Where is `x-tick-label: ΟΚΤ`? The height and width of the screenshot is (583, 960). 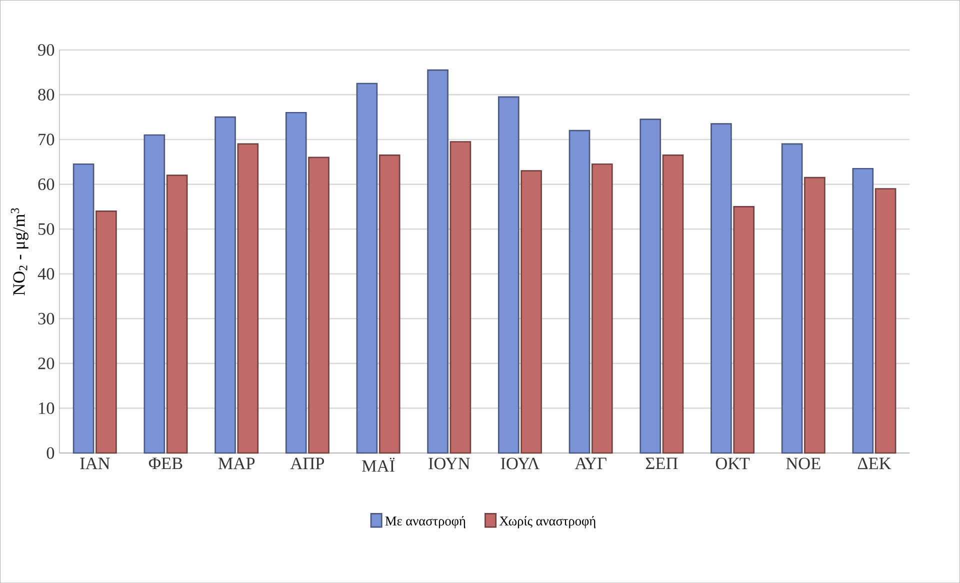
x-tick-label: ΟΚΤ is located at coordinates (733, 464).